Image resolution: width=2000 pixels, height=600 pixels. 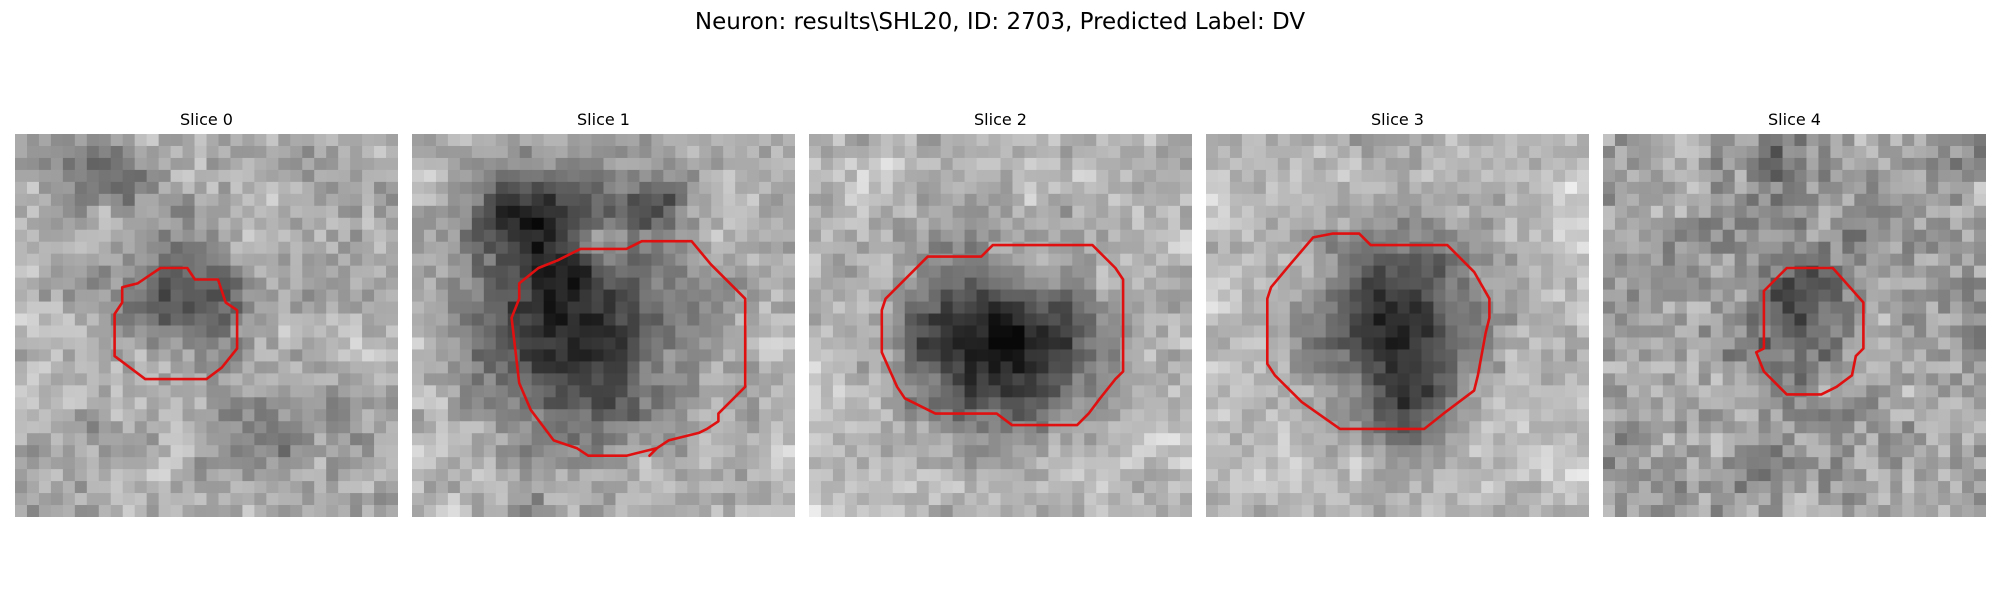 I want to click on slice-panel-4: Slice 4, so click(x=1794, y=312).